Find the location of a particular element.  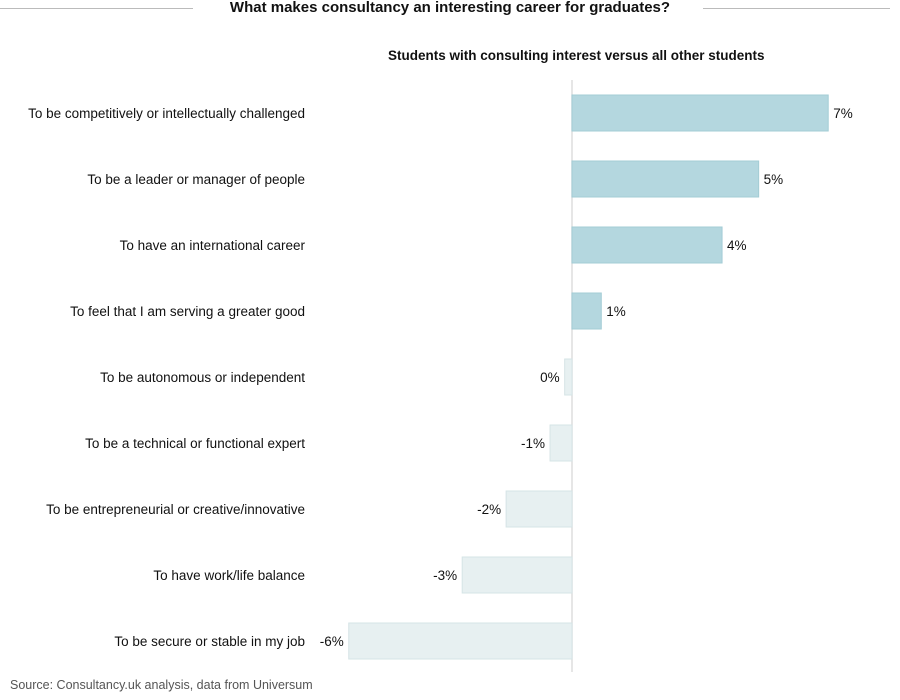

data-label: 1% is located at coordinates (616, 311).